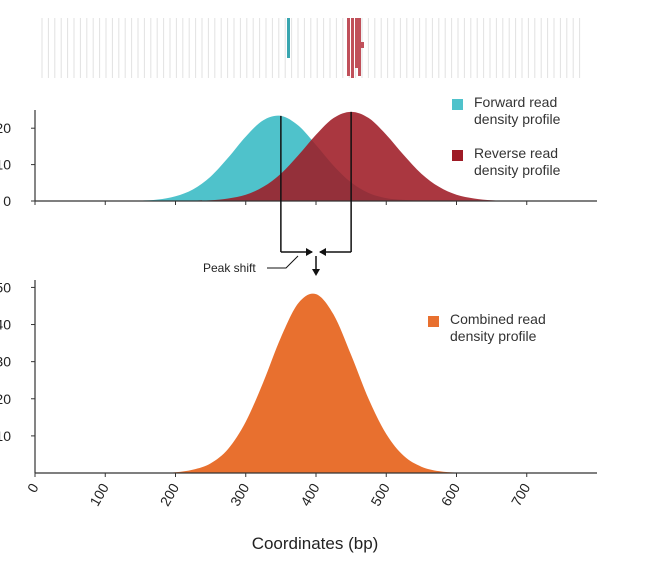 Image resolution: width=652 pixels, height=564 pixels. I want to click on x-tick-label: 700, so click(521, 494).